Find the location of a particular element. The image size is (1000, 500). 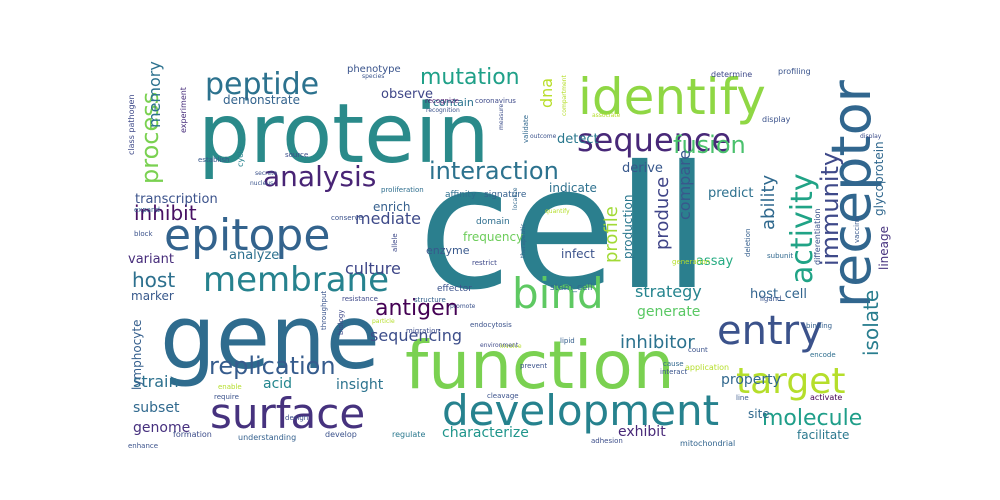

word-conserve: conserve is located at coordinates (347, 218).